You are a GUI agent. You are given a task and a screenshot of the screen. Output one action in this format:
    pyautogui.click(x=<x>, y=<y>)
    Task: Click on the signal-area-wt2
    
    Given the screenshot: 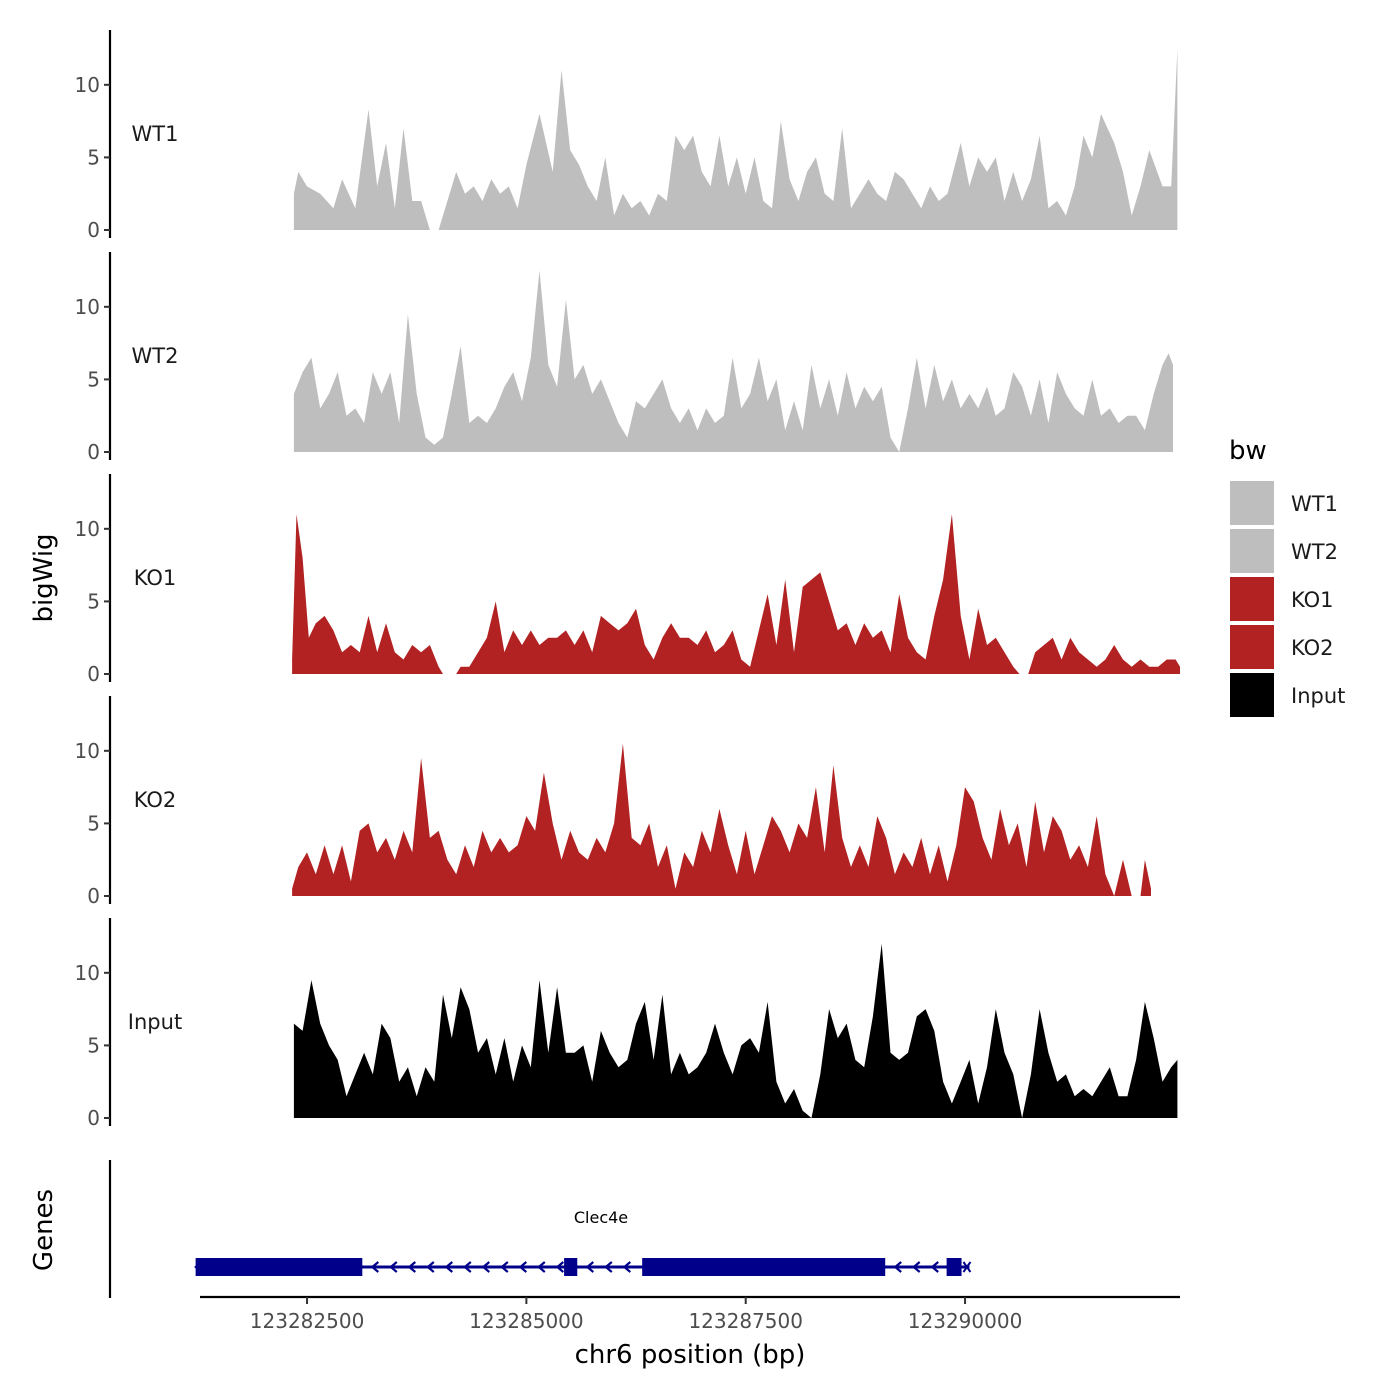 What is the action you would take?
    pyautogui.click(x=733, y=361)
    